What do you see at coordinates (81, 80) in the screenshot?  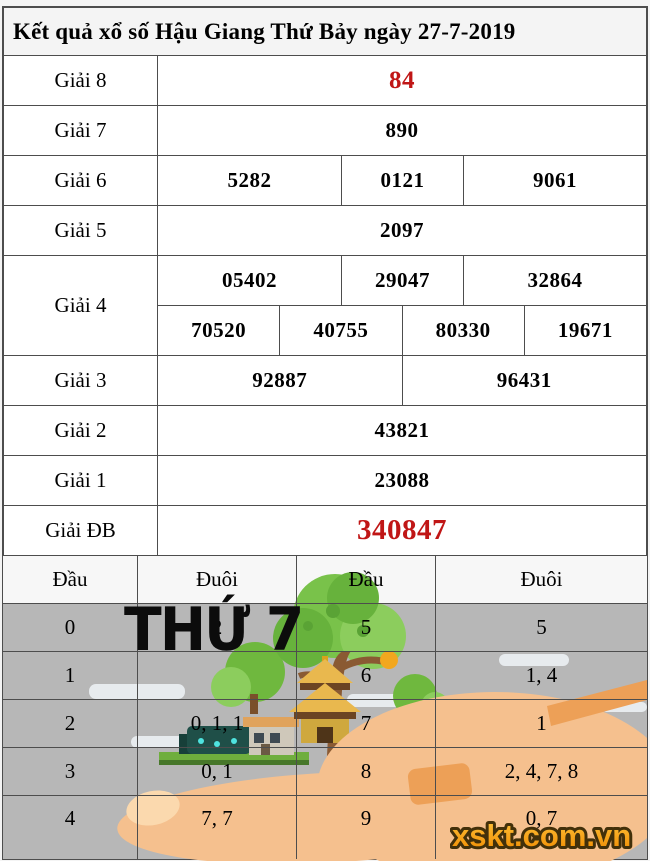 I see `prize-label: Giải 8` at bounding box center [81, 80].